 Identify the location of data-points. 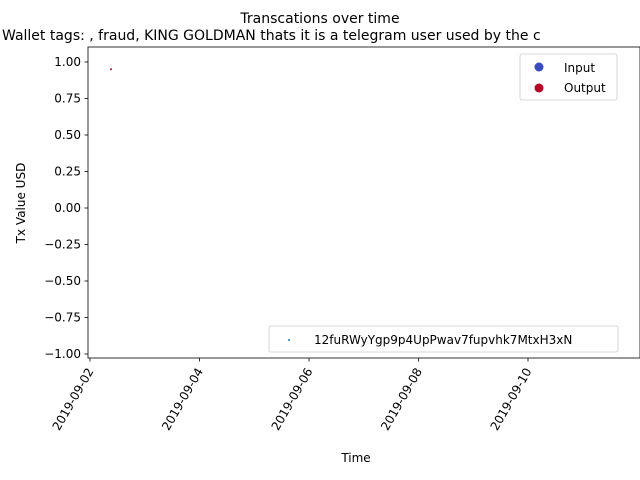
(111, 69).